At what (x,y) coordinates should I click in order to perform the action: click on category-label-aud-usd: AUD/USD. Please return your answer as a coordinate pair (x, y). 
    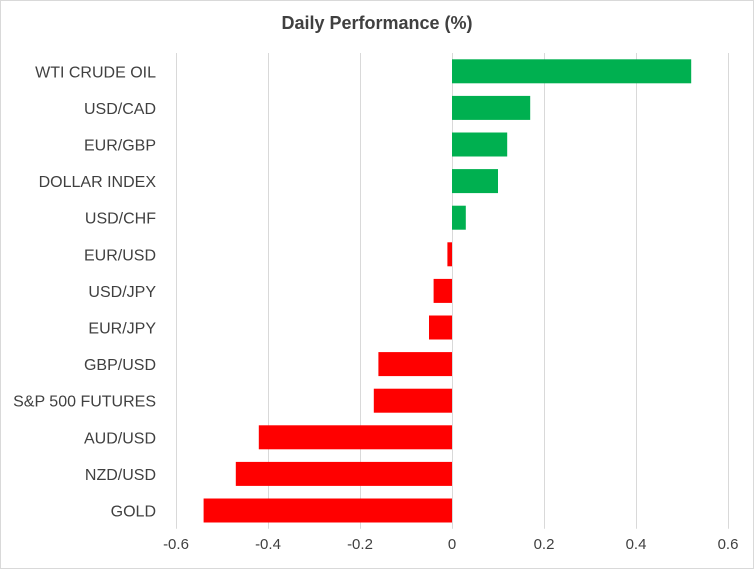
    Looking at the image, I should click on (120, 438).